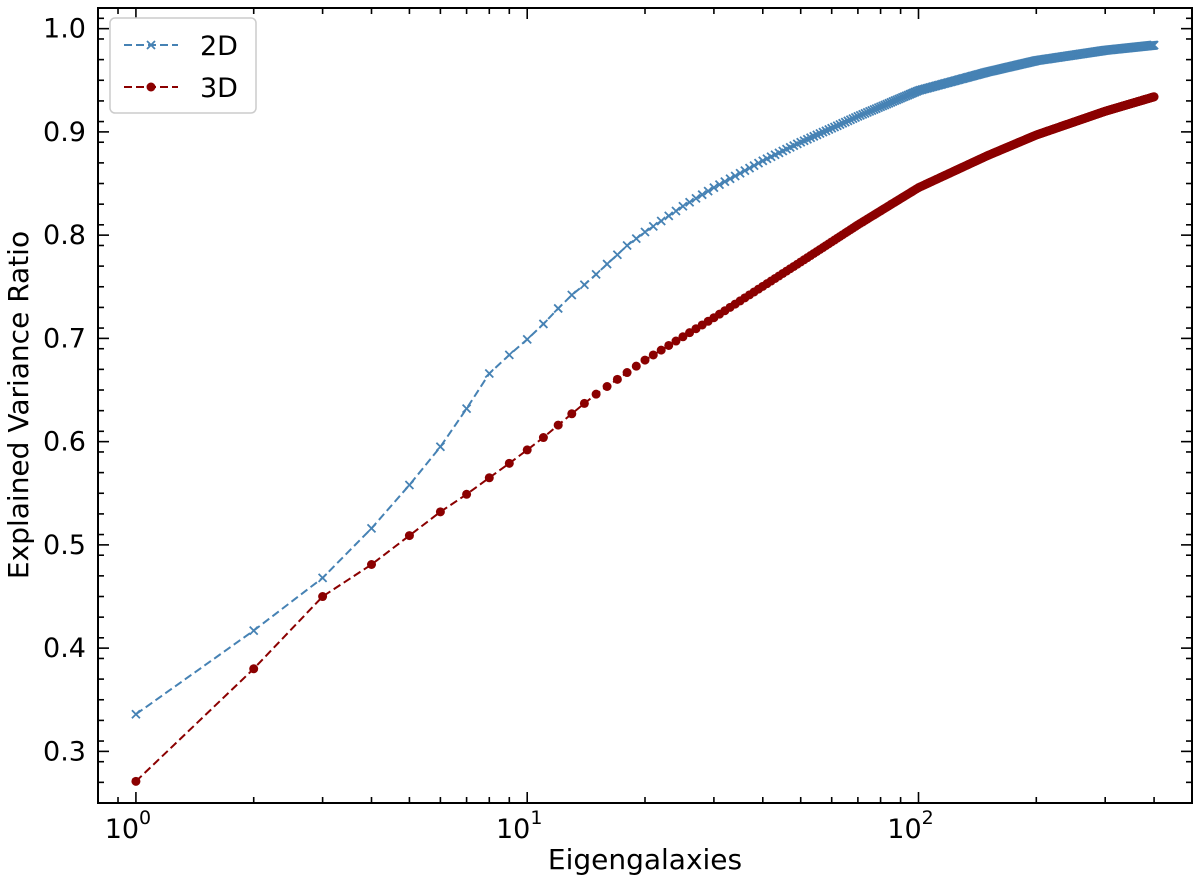 This screenshot has width=1200, height=883. I want to click on legend-entry-2D: 2D, so click(181, 46).